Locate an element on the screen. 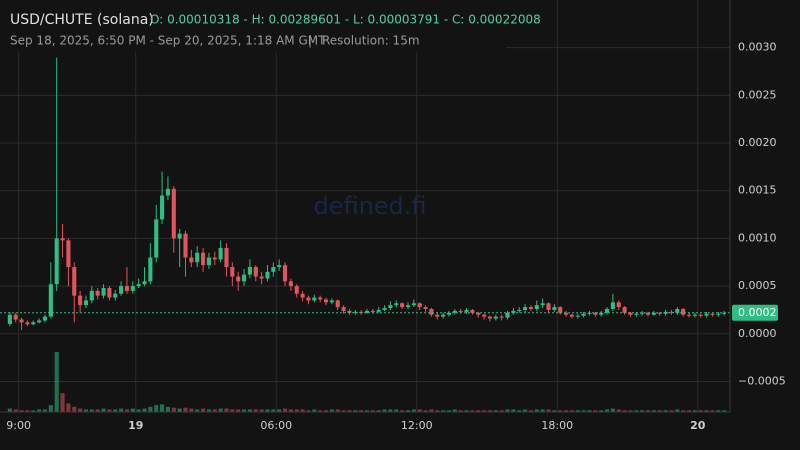 Image resolution: width=800 pixels, height=450 pixels. volume-bars is located at coordinates (367, 382).